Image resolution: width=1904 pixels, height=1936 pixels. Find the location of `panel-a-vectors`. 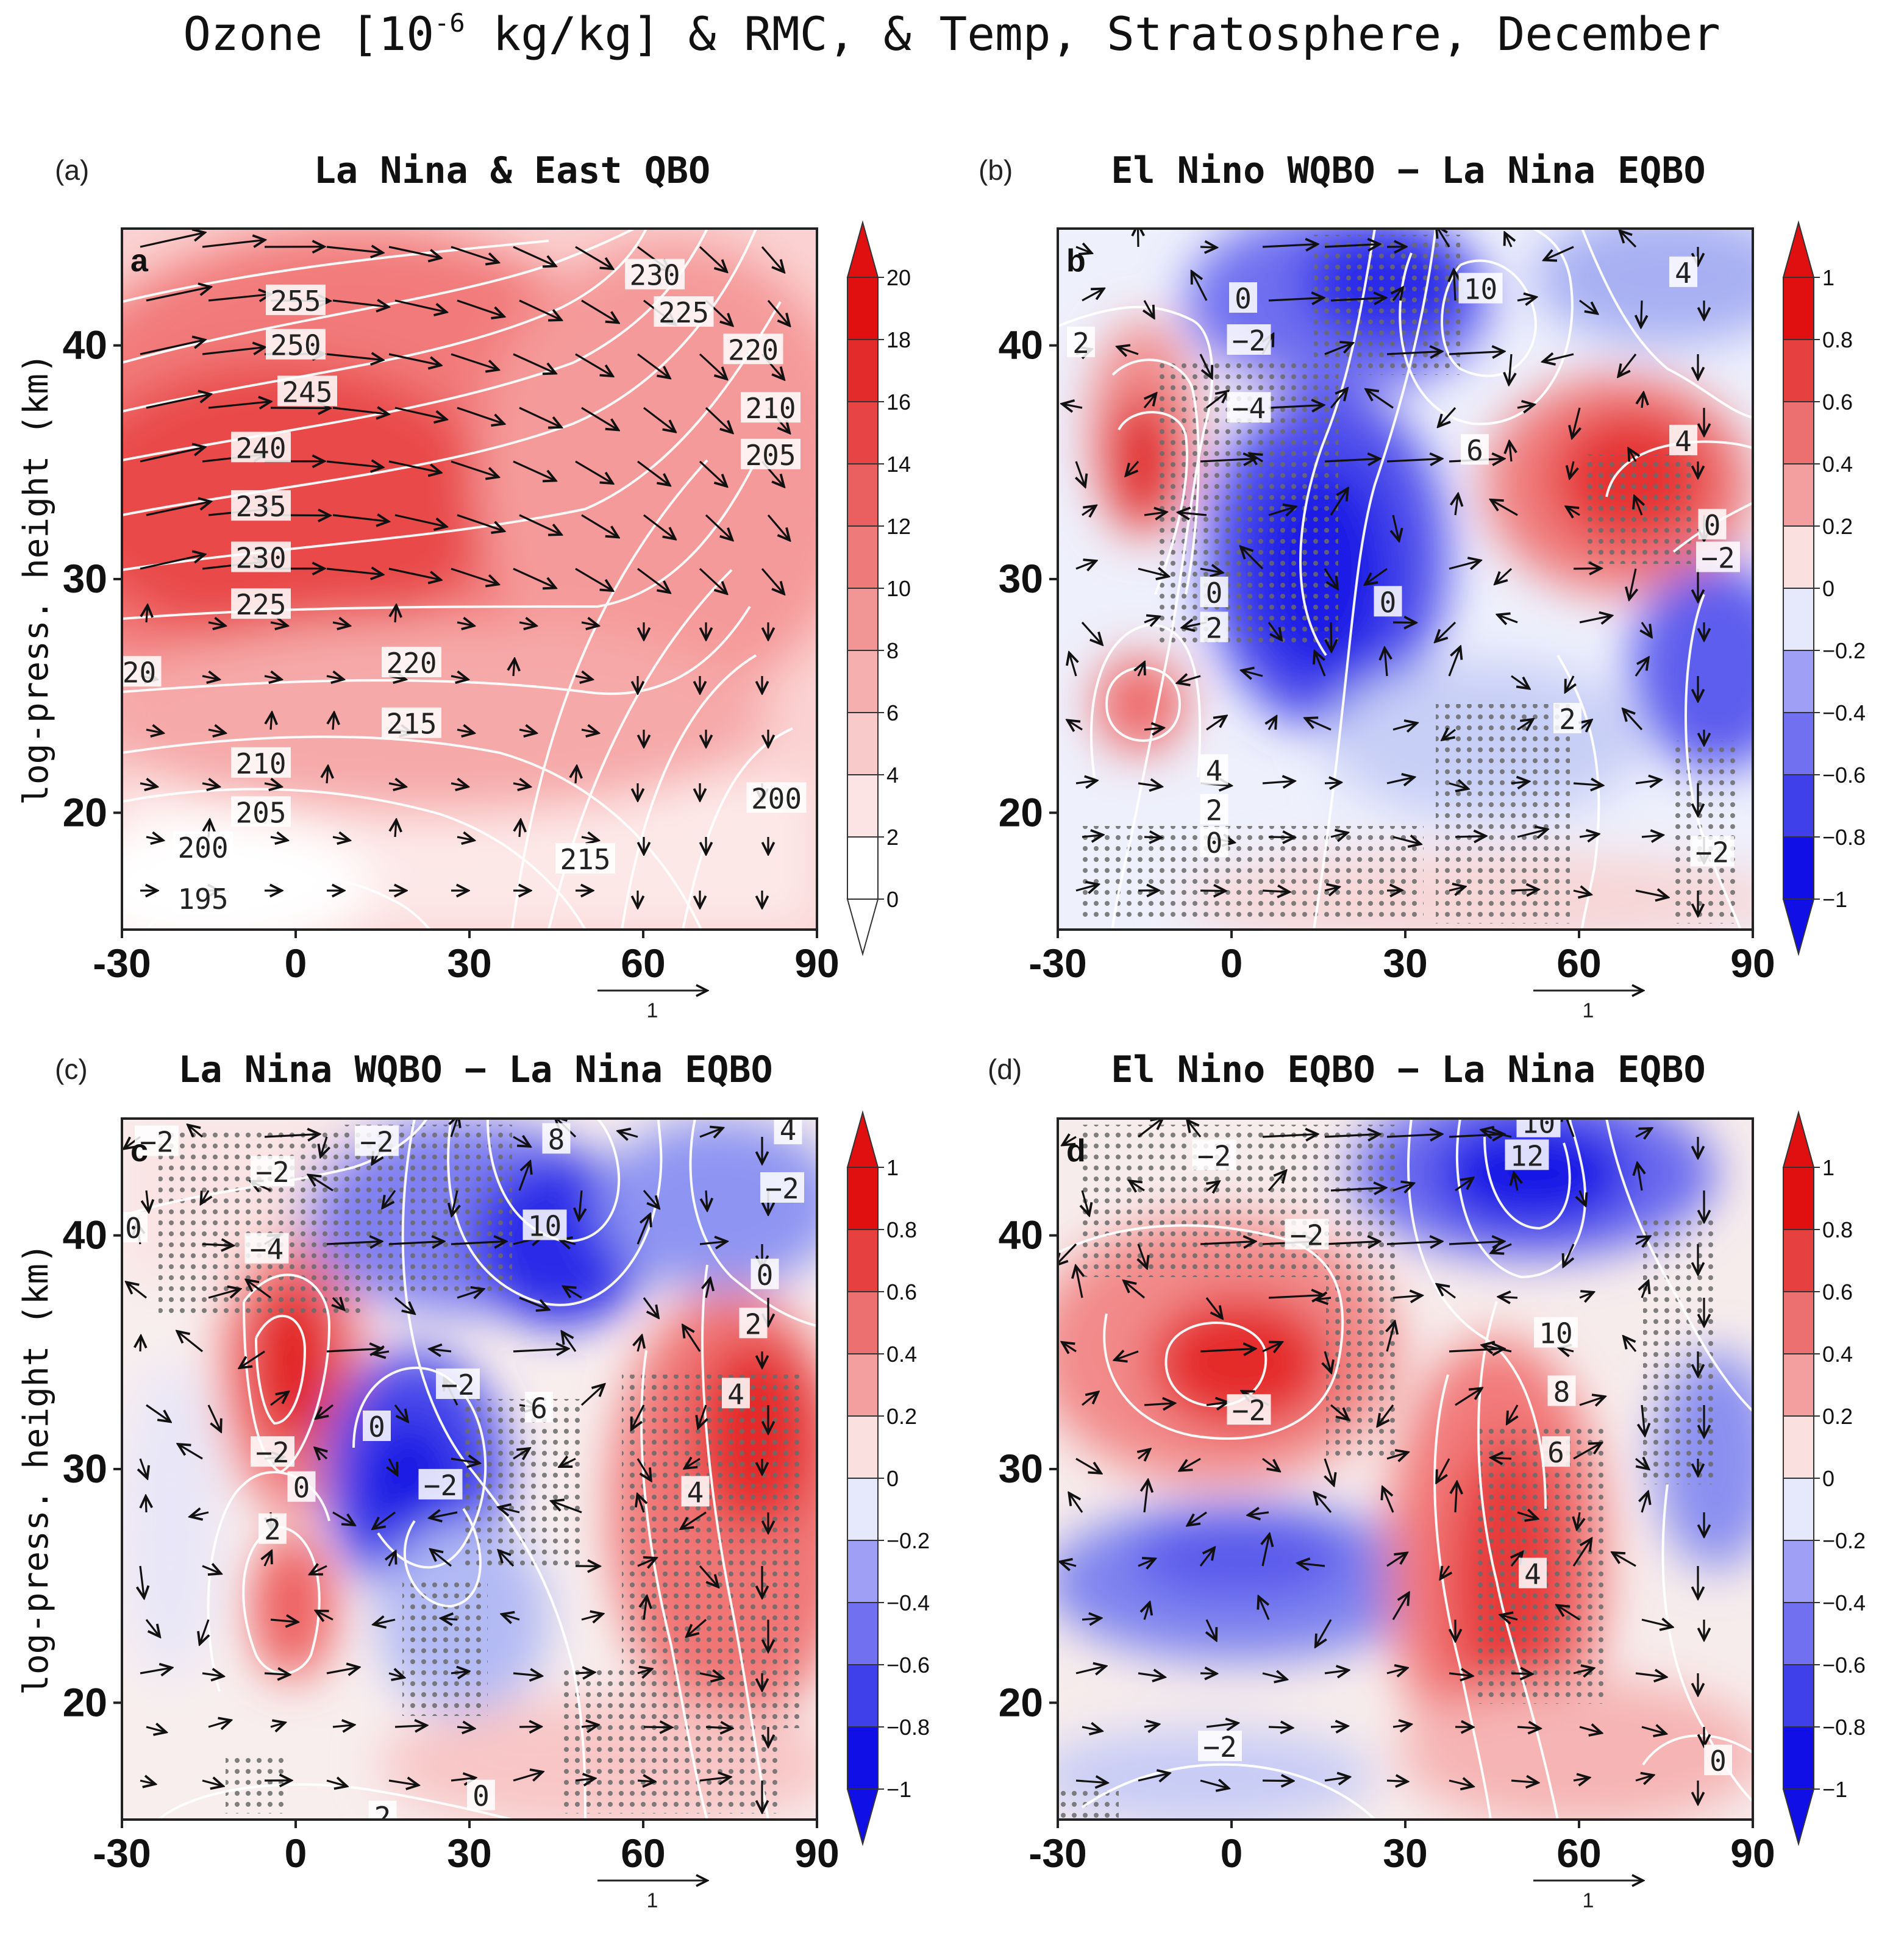

panel-a-vectors is located at coordinates (465, 570).